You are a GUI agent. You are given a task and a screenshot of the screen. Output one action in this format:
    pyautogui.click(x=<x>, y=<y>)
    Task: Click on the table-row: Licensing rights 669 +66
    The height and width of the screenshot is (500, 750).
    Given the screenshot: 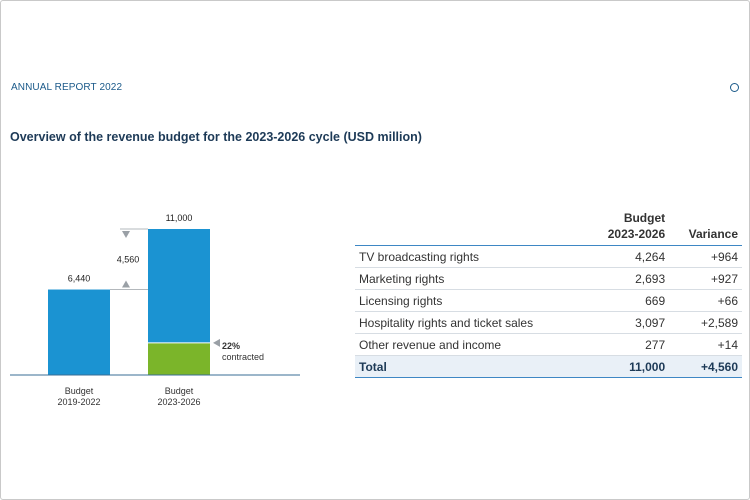 What is the action you would take?
    pyautogui.click(x=548, y=300)
    